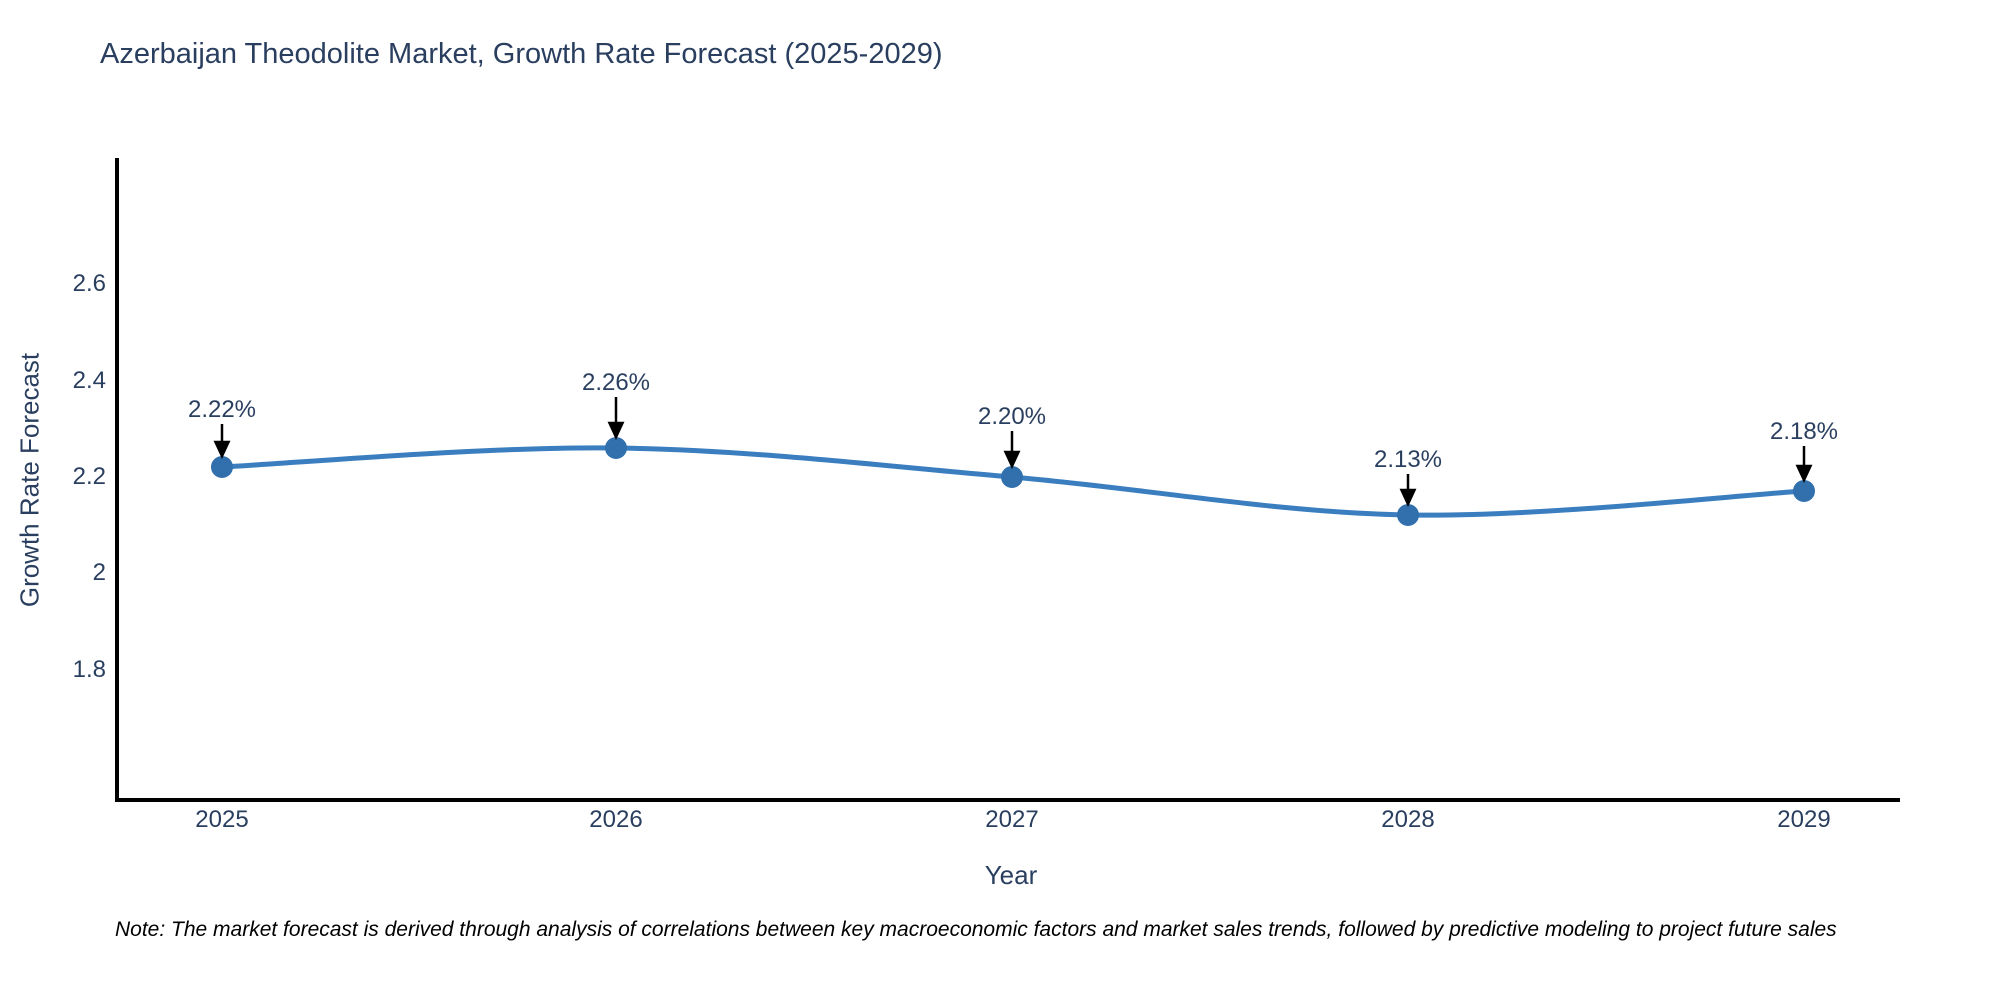  I want to click on x-tick-label: 2027, so click(1012, 819).